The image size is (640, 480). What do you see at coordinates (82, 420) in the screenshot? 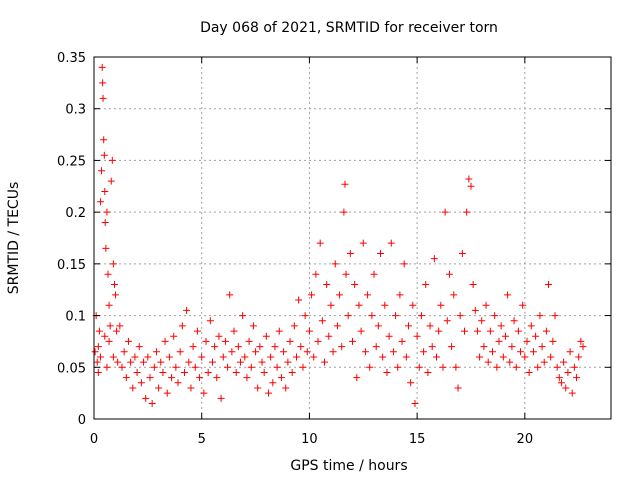
I see `y-tick-label: 0` at bounding box center [82, 420].